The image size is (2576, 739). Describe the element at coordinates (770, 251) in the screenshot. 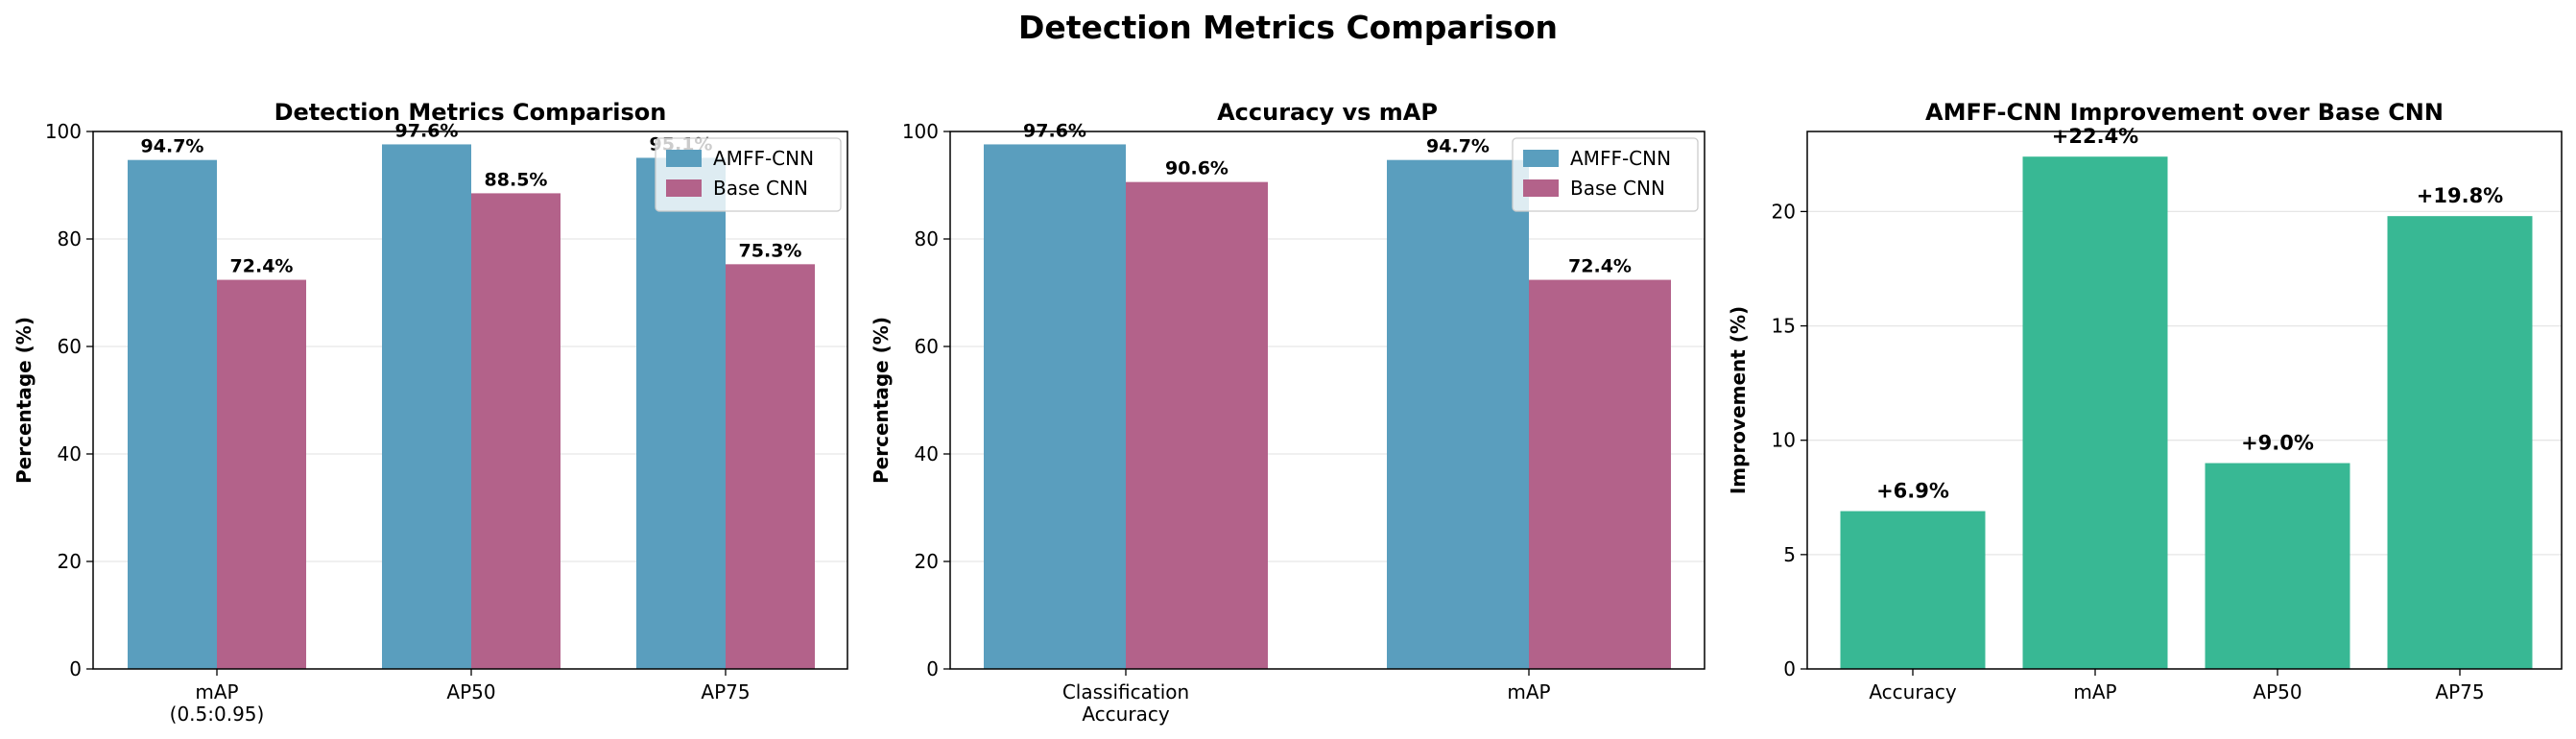

I see `bar-value-label: 75.3%` at that location.